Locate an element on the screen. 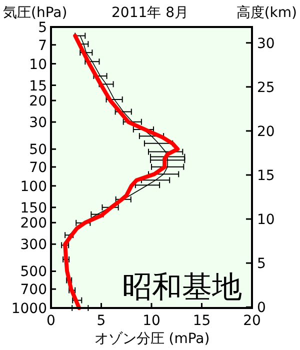  y-tick-label: 500 is located at coordinates (33, 272).